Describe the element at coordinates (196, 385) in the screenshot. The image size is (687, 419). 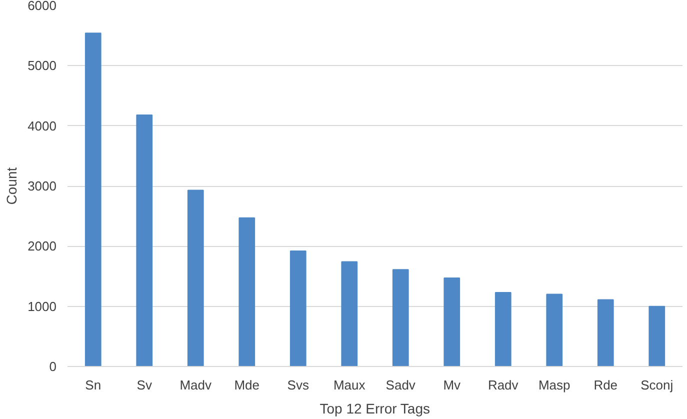
I see `x-tick-label: Madv` at that location.